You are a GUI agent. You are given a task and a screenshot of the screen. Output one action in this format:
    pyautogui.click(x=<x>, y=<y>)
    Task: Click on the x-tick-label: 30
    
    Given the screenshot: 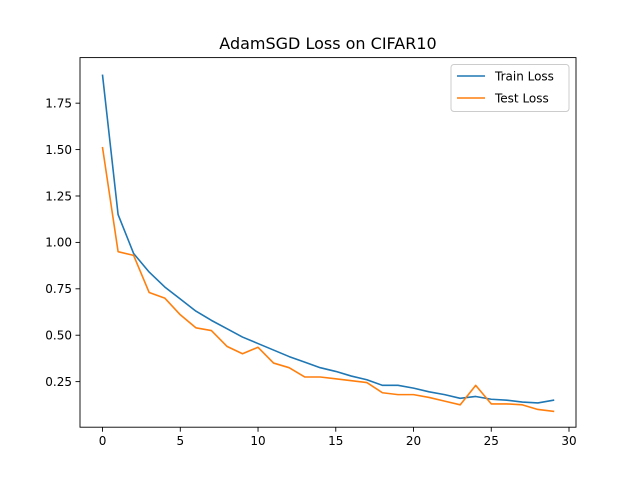 What is the action you would take?
    pyautogui.click(x=568, y=441)
    